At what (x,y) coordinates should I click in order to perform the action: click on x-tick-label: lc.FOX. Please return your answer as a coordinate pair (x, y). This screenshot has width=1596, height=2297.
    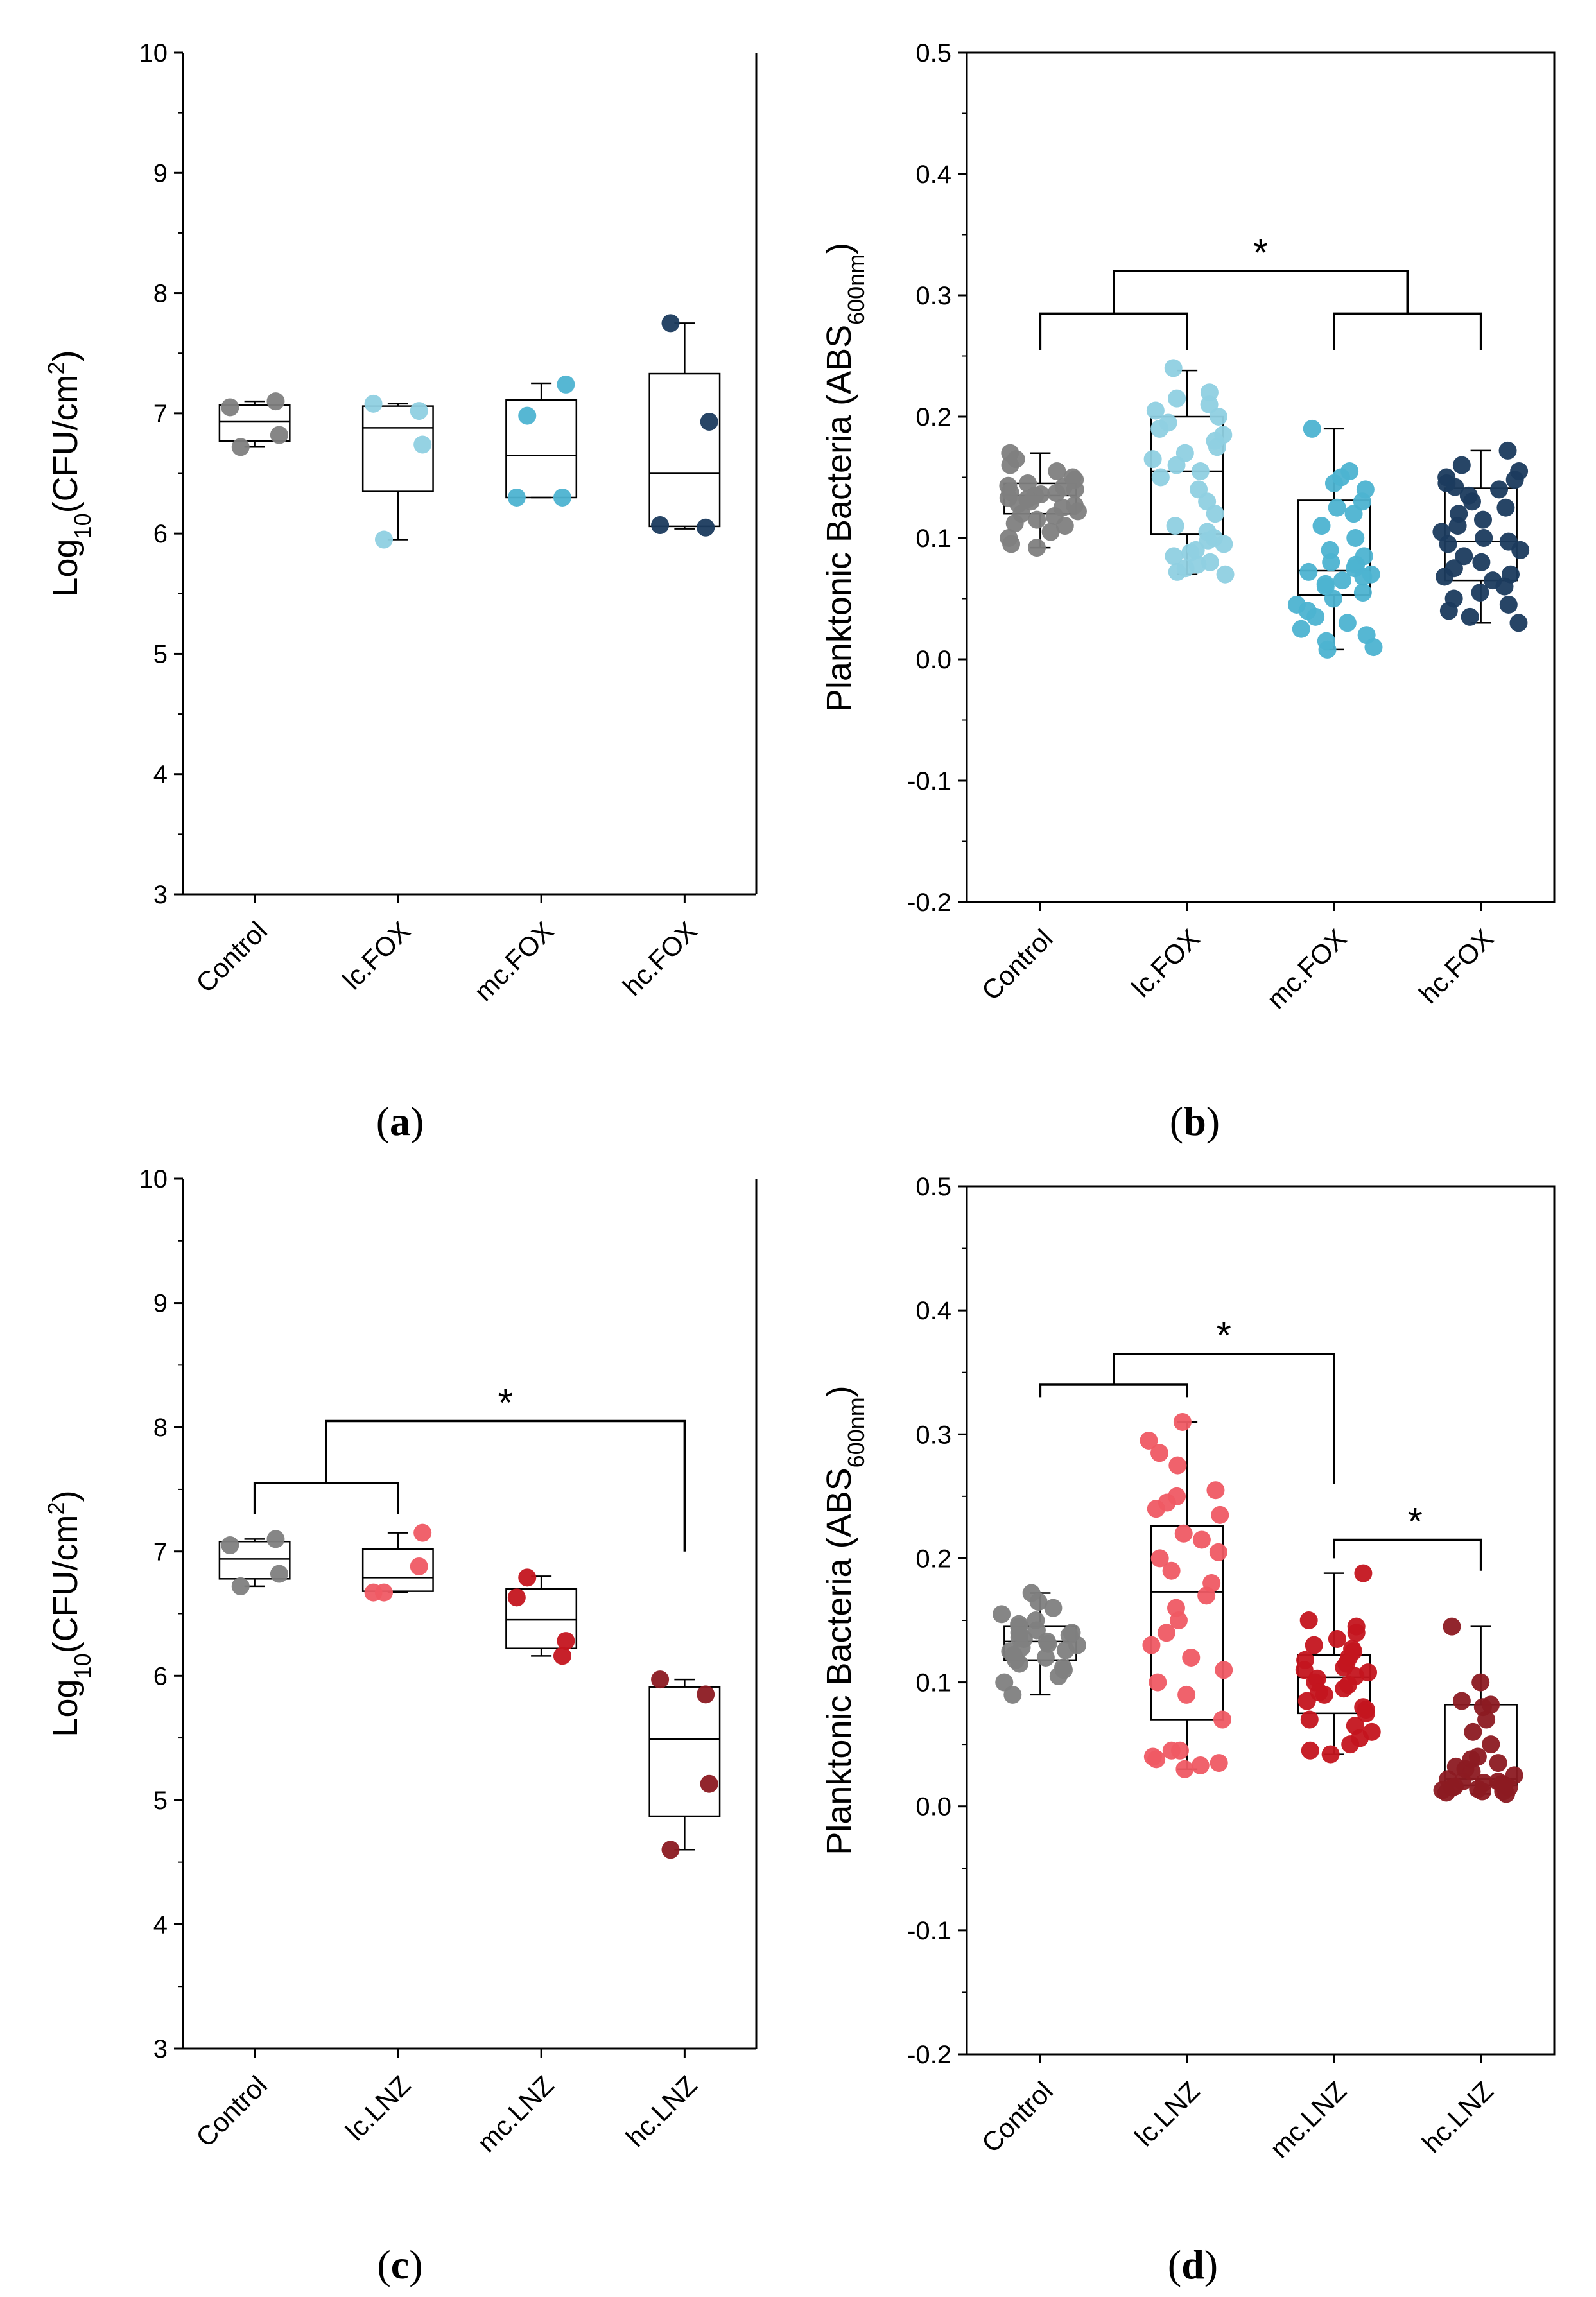
    Looking at the image, I should click on (376, 955).